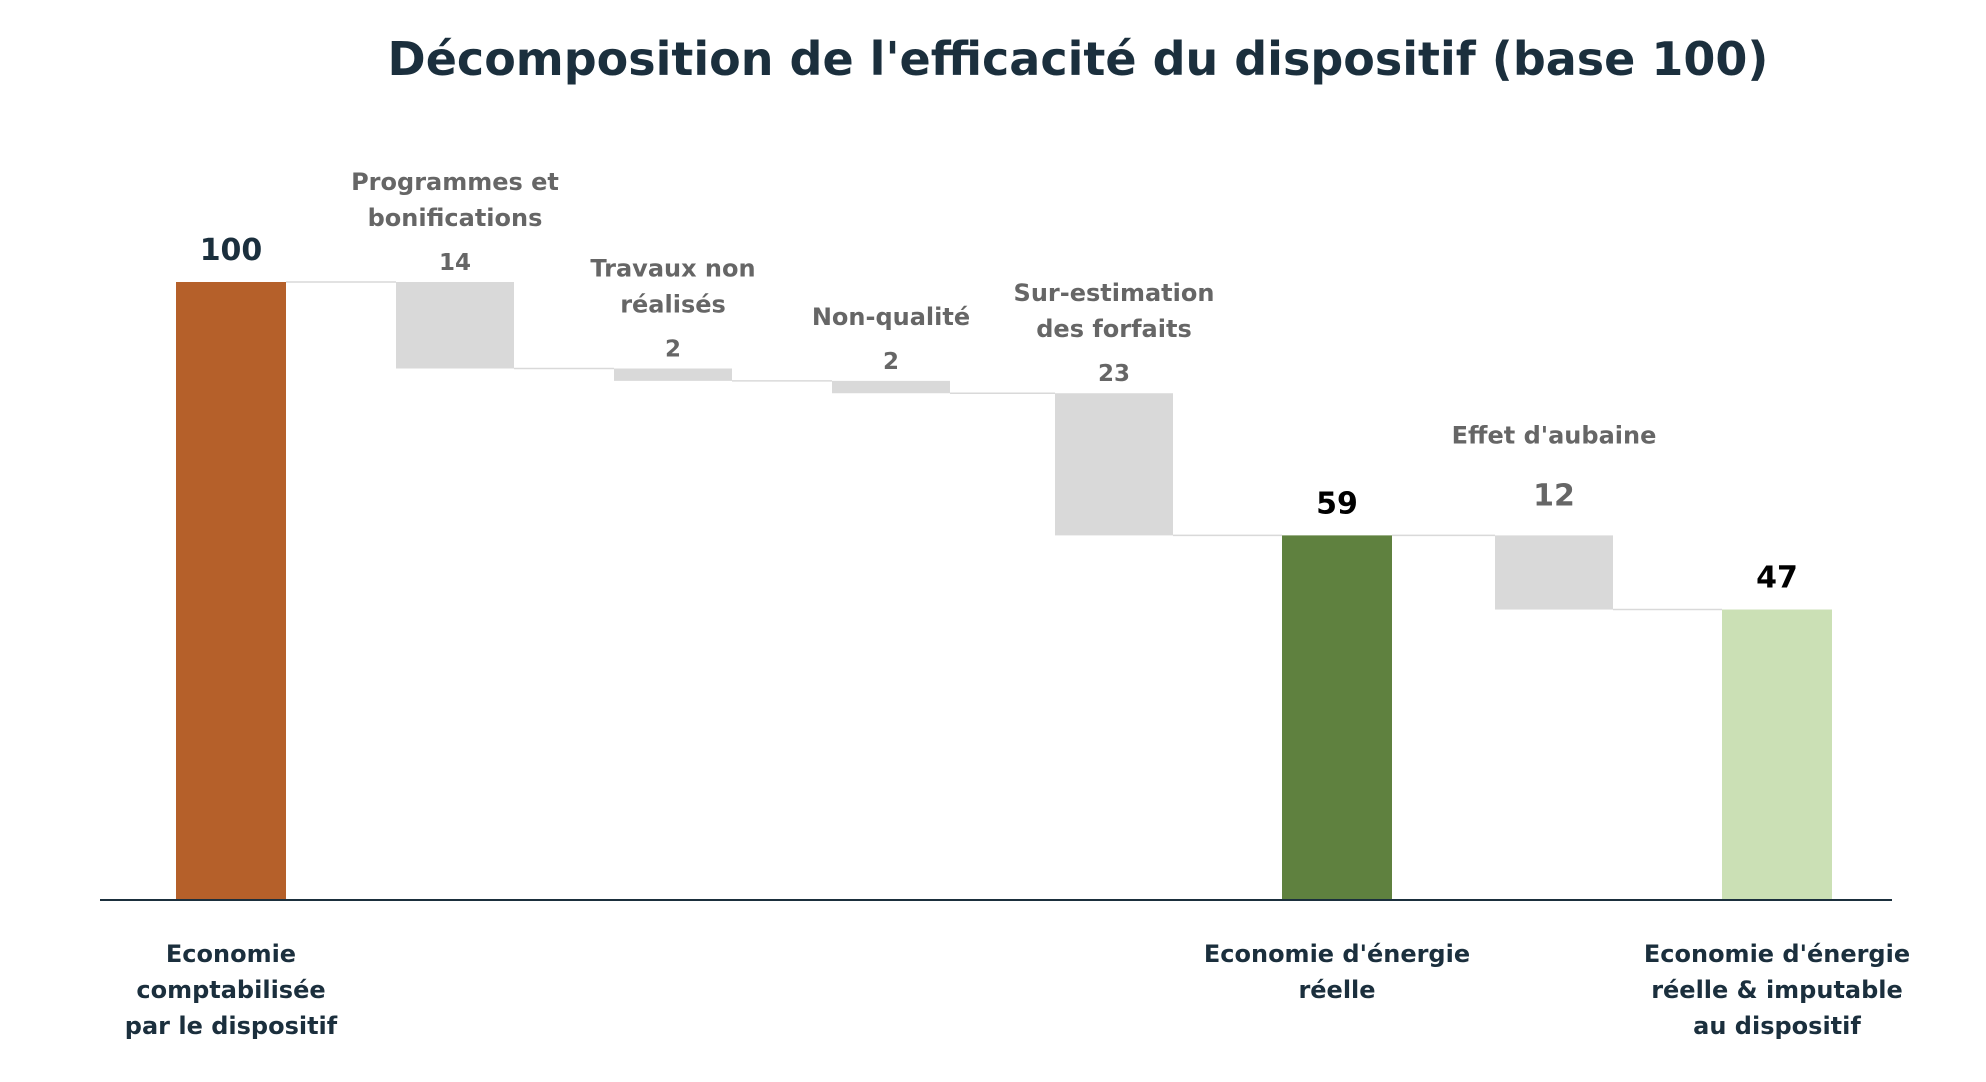 The image size is (1986, 1082). Describe the element at coordinates (672, 287) in the screenshot. I see `category-label-travaux: Travaux non réalisés` at that location.